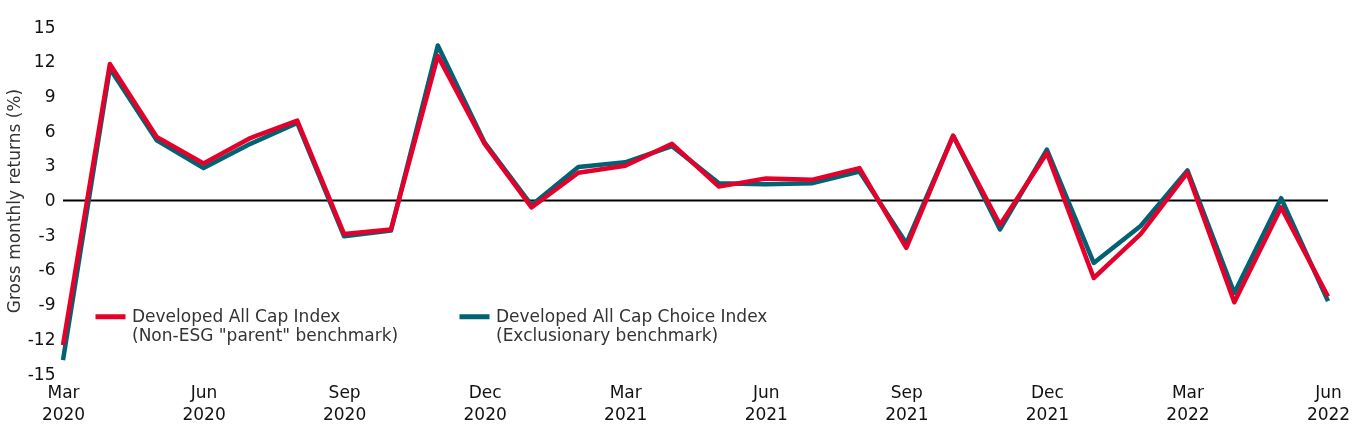  Describe the element at coordinates (50, 130) in the screenshot. I see `y-tick-label: 6` at that location.